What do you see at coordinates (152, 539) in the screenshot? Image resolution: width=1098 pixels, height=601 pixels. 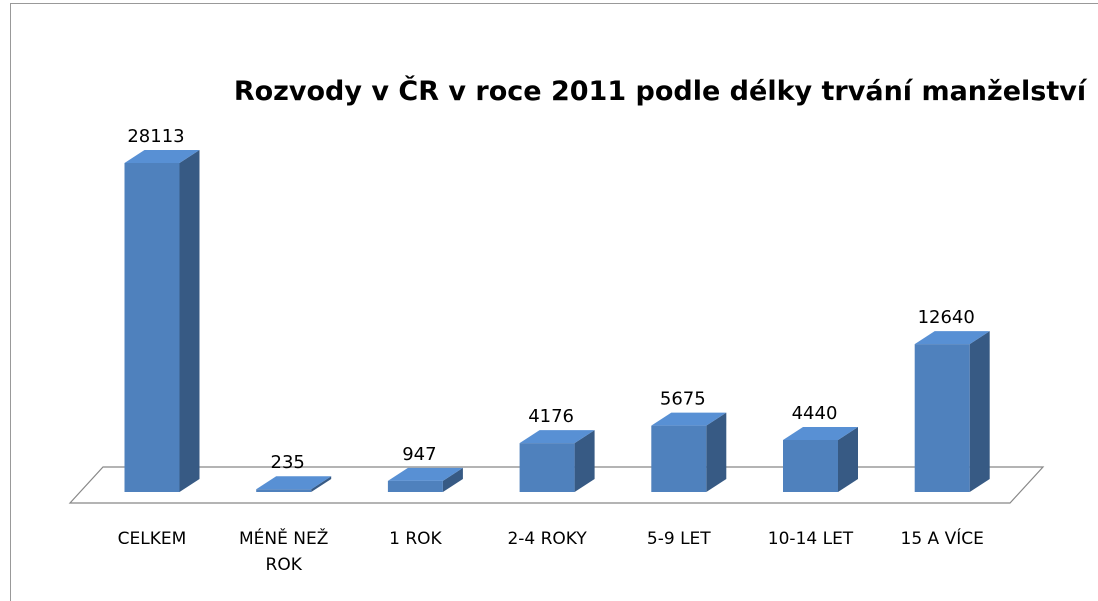 I see `x-tick-label: CELKEM` at bounding box center [152, 539].